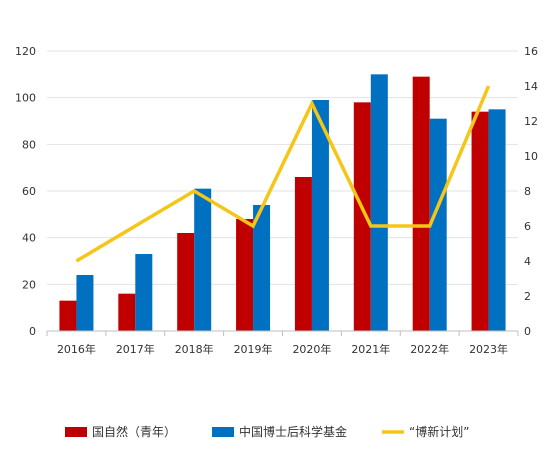 Image resolution: width=549 pixels, height=457 pixels. Describe the element at coordinates (25, 51) in the screenshot. I see `y-left-tick-label: 120` at that location.